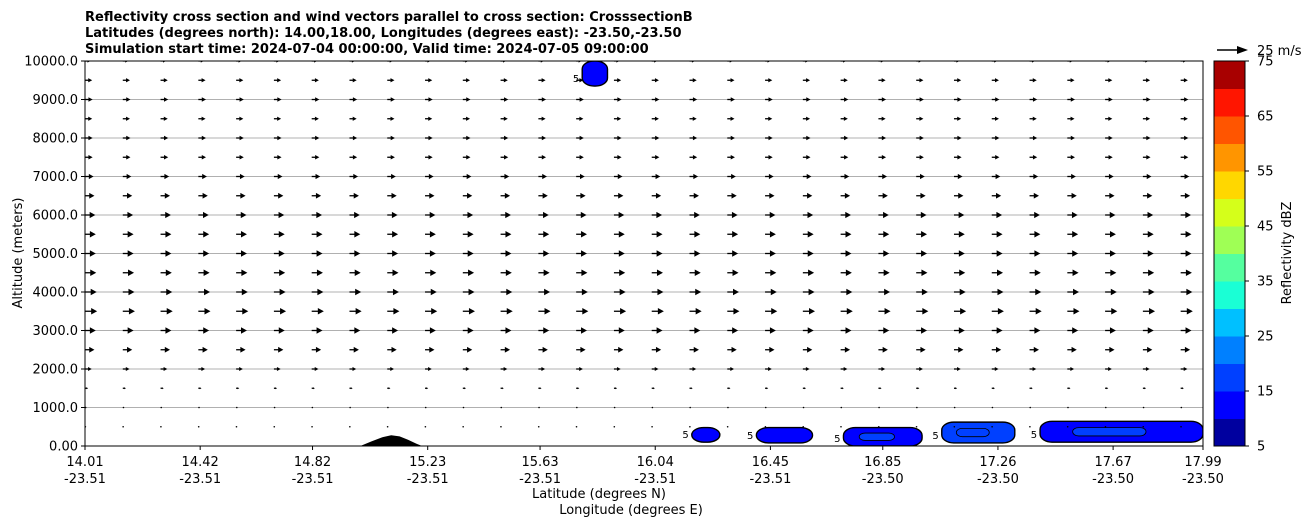  I want to click on colorbar-tick-label-6: 65, so click(1265, 117).